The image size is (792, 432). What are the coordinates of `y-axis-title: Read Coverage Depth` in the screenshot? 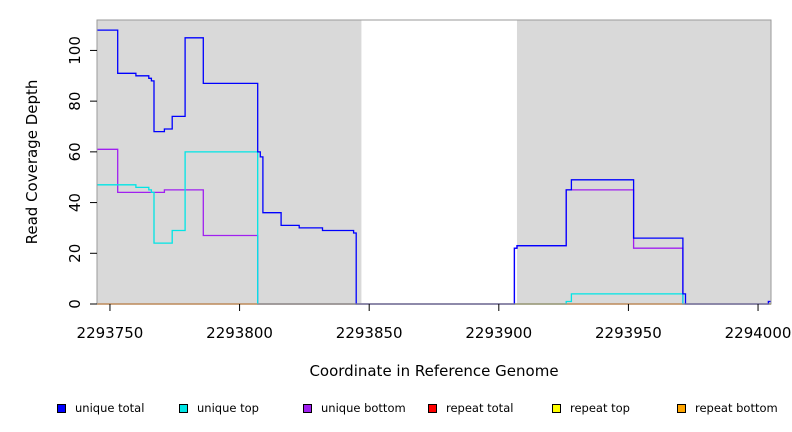 It's located at (32, 162).